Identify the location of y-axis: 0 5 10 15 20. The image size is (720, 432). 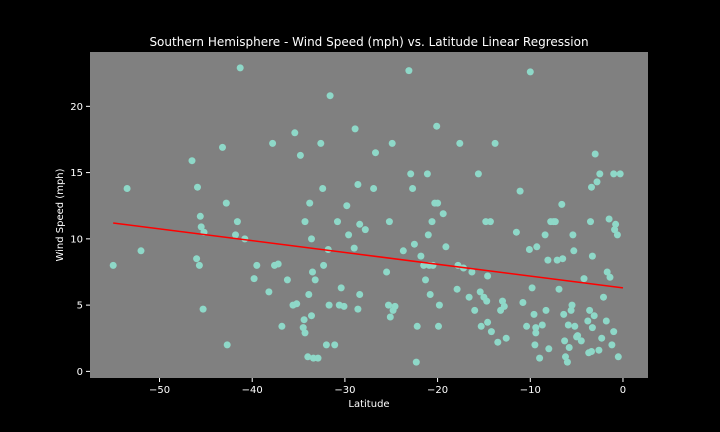
(80, 240).